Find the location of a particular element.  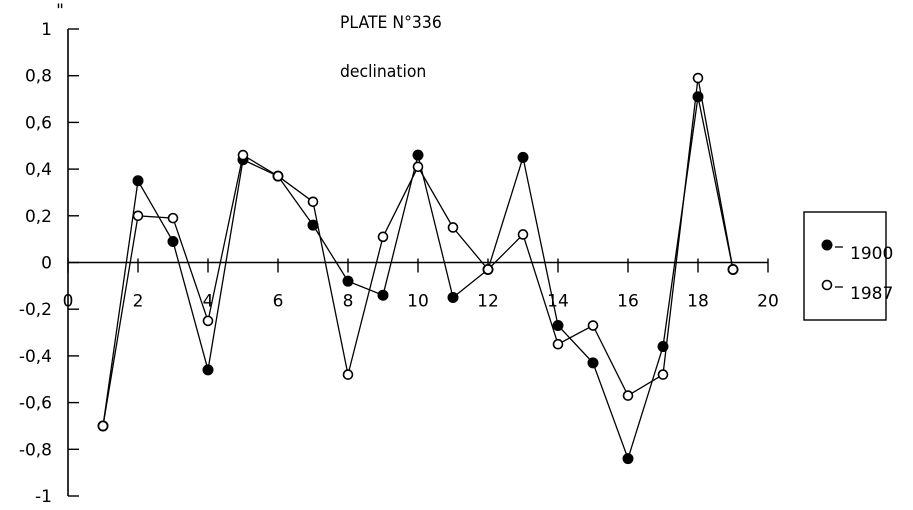

legend-marker-1987 is located at coordinates (827, 285).